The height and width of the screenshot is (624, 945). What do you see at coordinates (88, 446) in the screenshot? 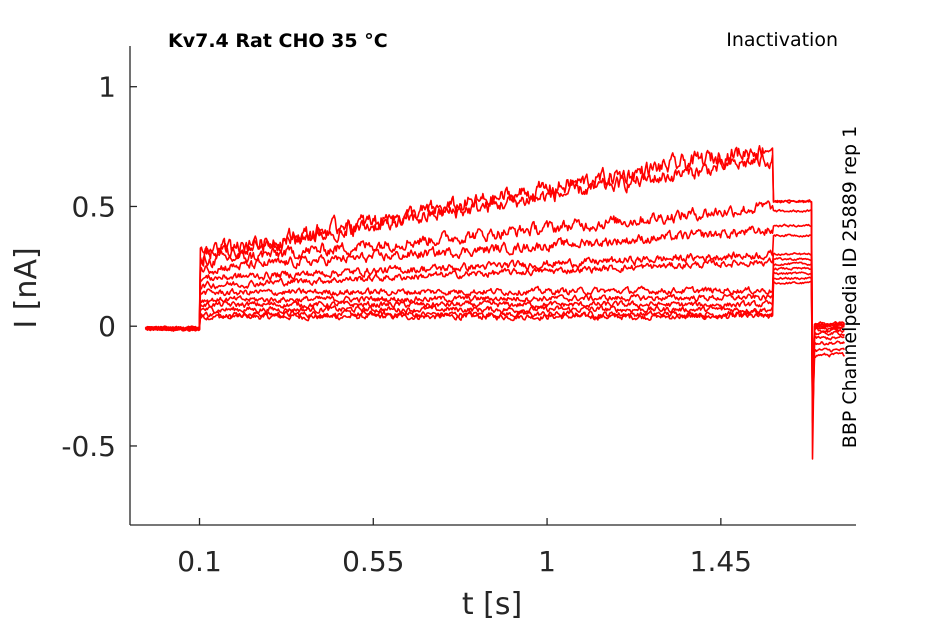
I see `y-tick-label: -0.5` at bounding box center [88, 446].